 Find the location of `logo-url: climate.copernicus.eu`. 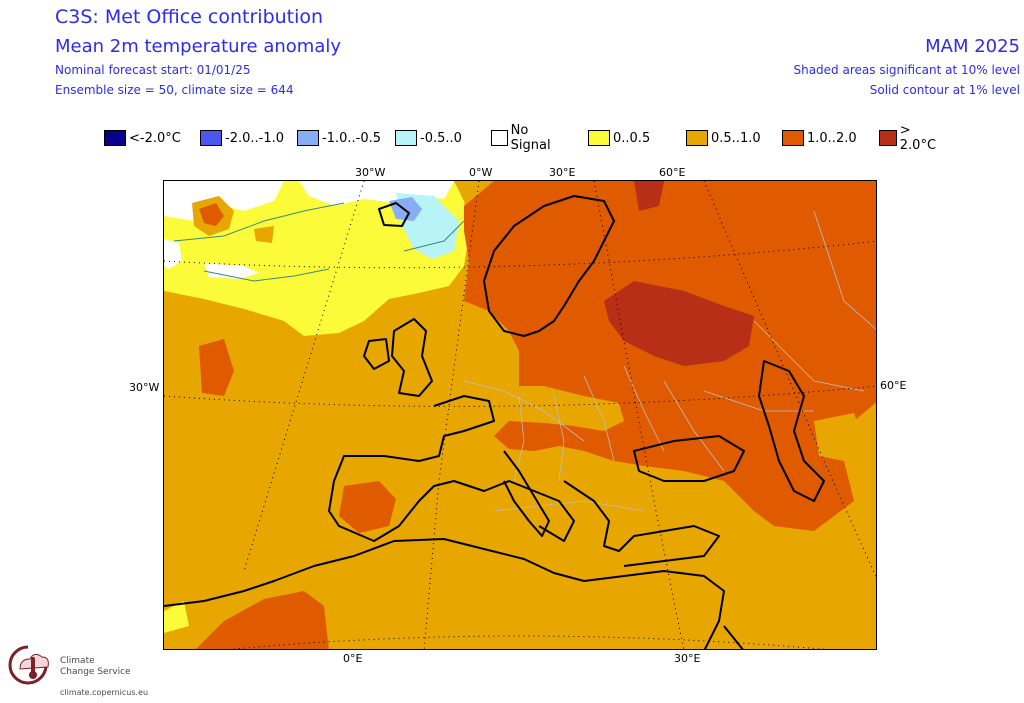

logo-url: climate.copernicus.eu is located at coordinates (104, 692).